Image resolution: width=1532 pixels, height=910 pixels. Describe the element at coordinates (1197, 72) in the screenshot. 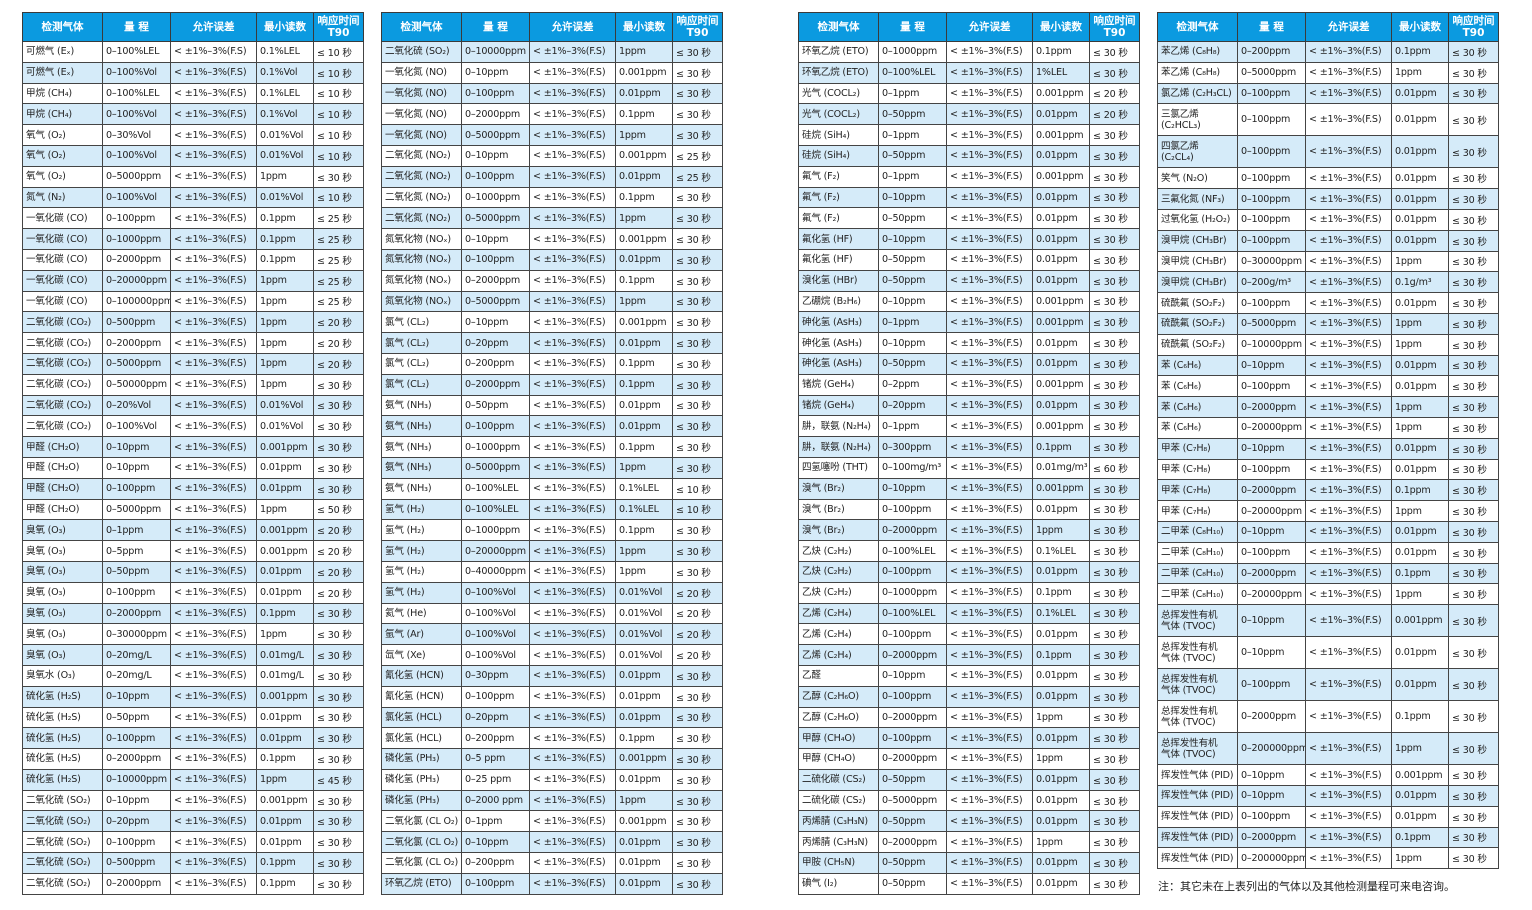

I see `gas-cell: 苯乙烯 (C₈H₈)` at that location.